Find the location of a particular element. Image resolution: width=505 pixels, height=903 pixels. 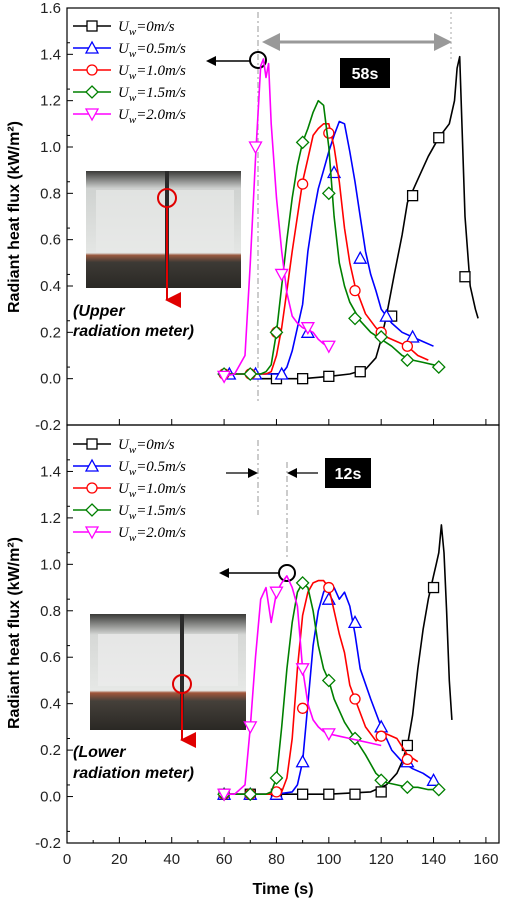

x-tick-label: 80 is located at coordinates (276, 859).